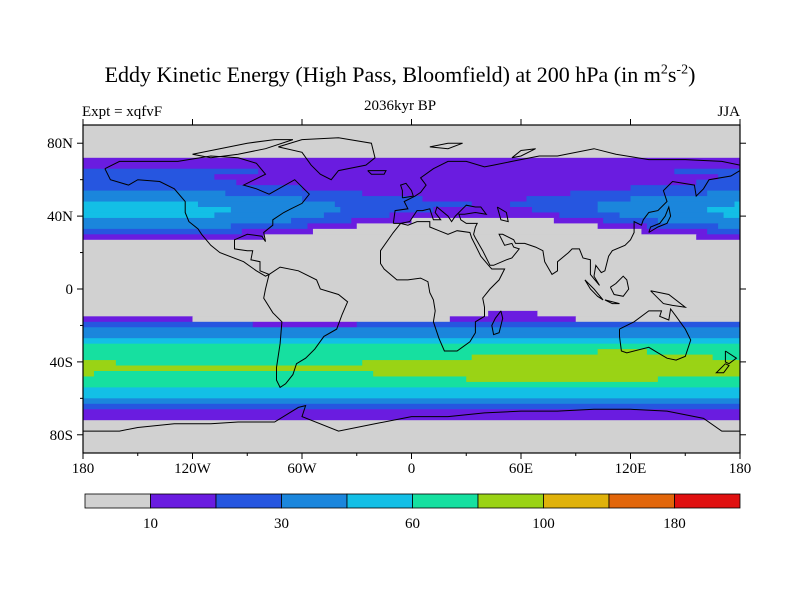  Describe the element at coordinates (400, 106) in the screenshot. I see `chart-subtitle: 2036kyr BP` at that location.